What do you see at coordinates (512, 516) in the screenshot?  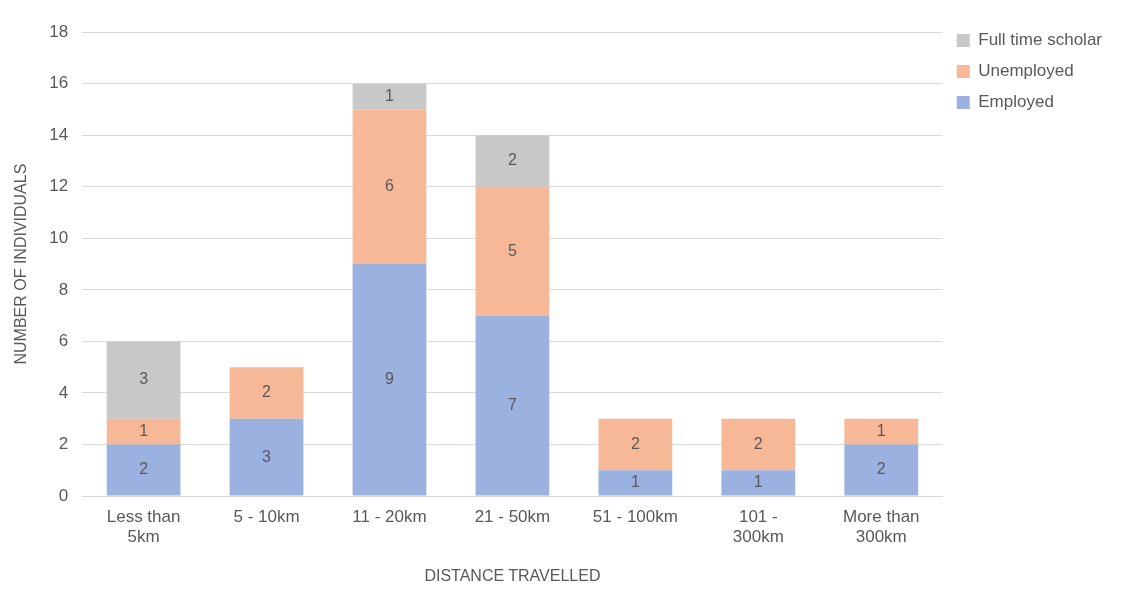 I see `x-tick-label: 21 - 50km` at bounding box center [512, 516].